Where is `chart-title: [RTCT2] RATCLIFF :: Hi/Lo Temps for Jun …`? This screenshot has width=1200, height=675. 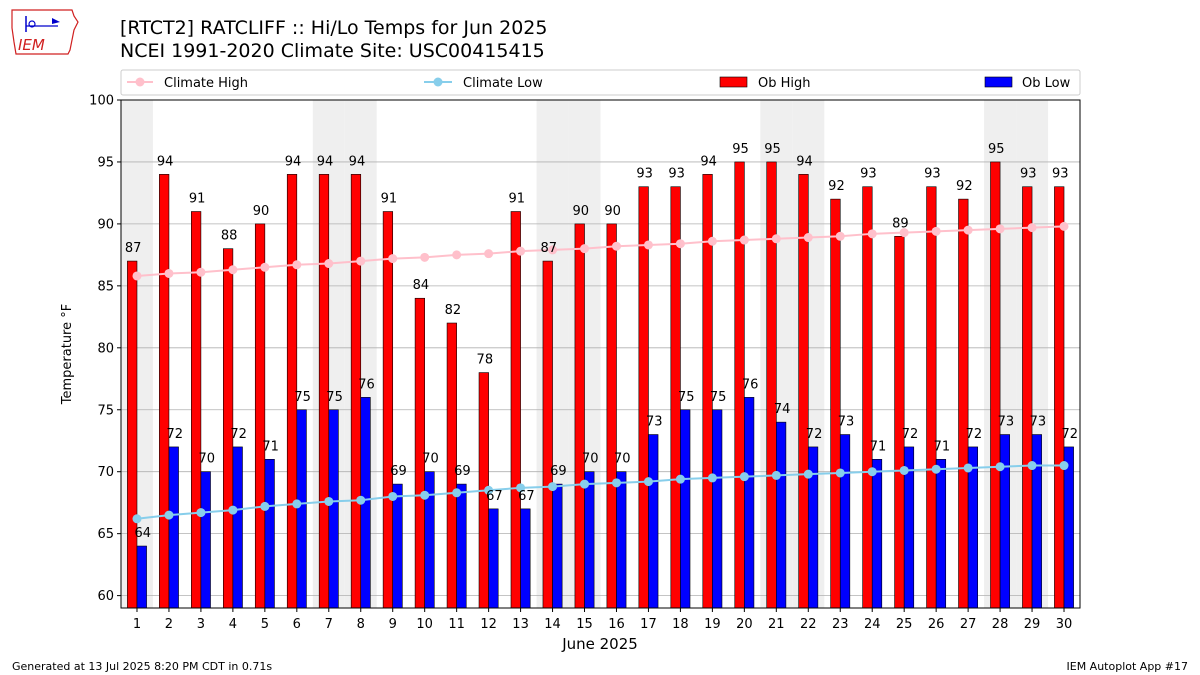 chart-title: [RTCT2] RATCLIFF :: Hi/Lo Temps for Jun … is located at coordinates (334, 28).